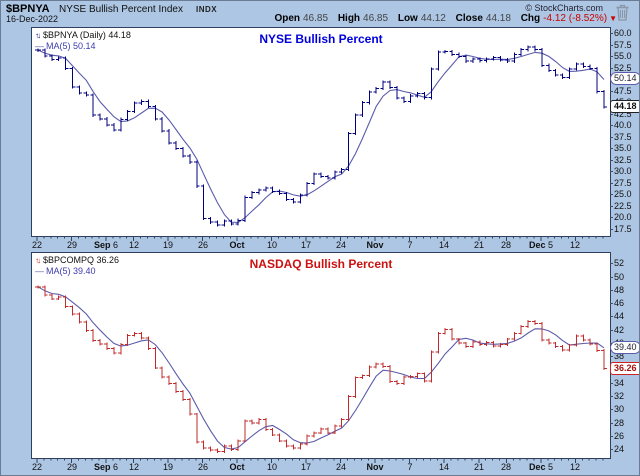  What do you see at coordinates (287, 18) in the screenshot?
I see `open-label: Open` at bounding box center [287, 18].